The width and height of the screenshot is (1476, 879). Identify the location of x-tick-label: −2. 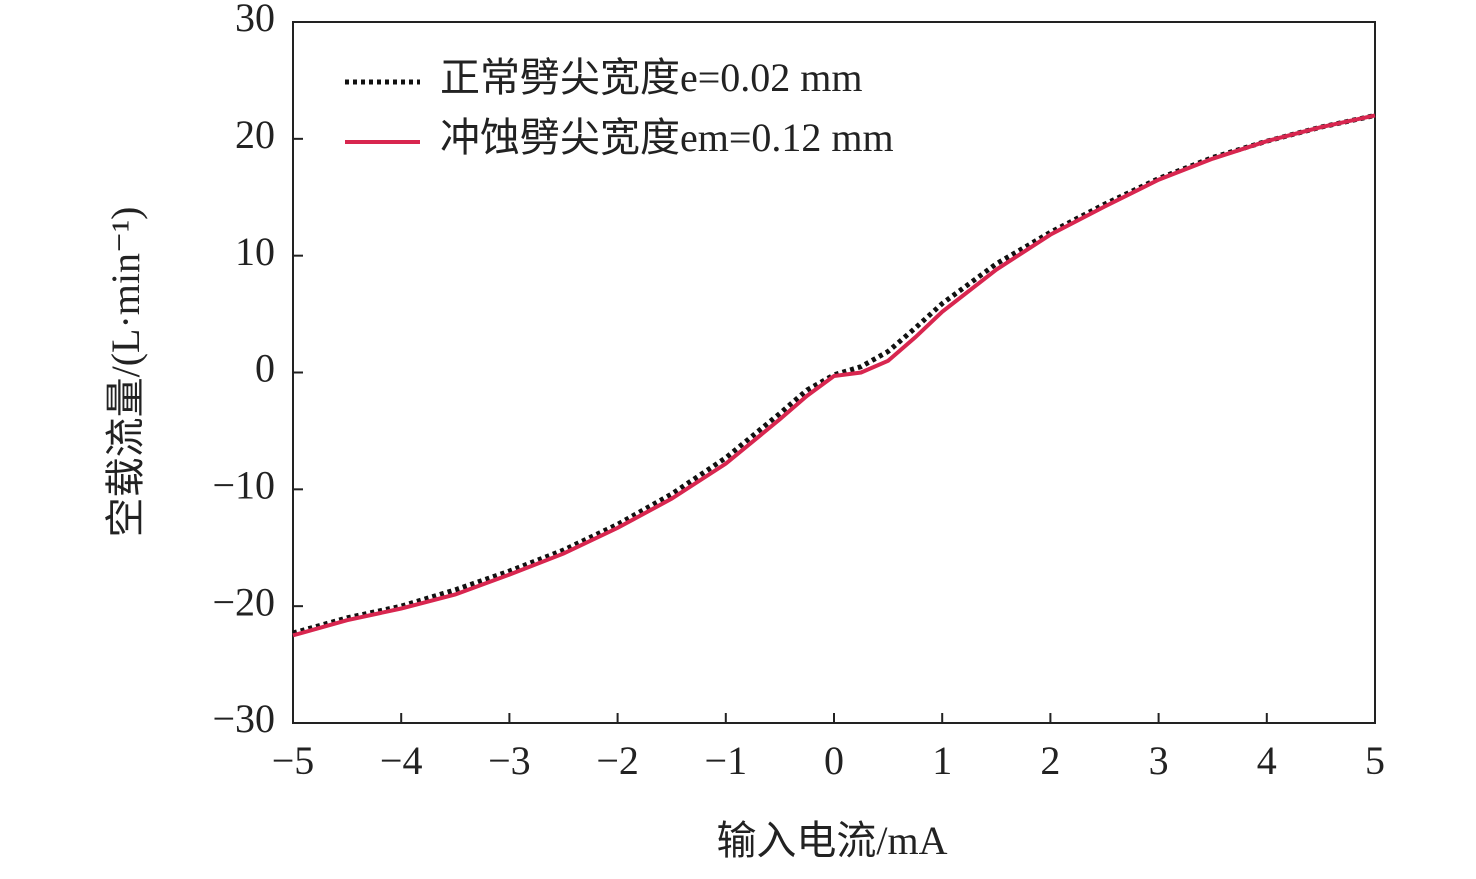
(617, 760).